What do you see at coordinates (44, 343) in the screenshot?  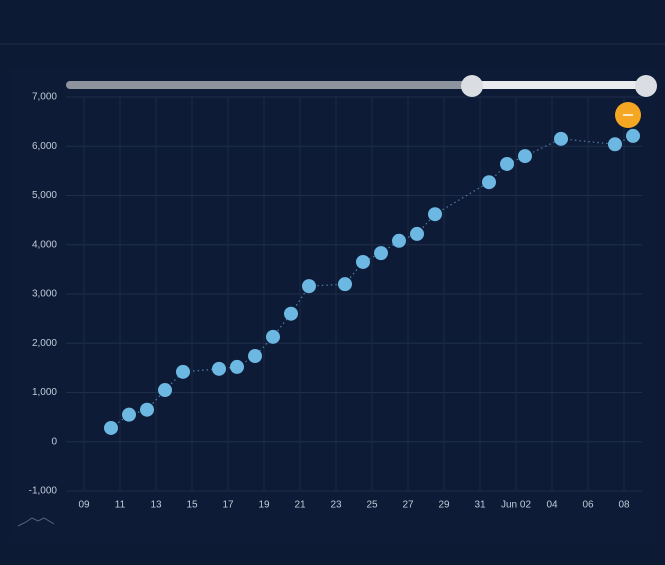 I see `y-tick-label: 2,000` at bounding box center [44, 343].